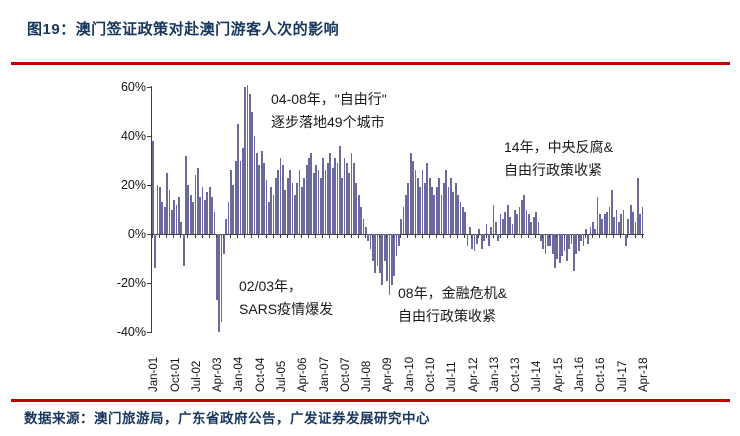 The height and width of the screenshot is (436, 740). What do you see at coordinates (133, 87) in the screenshot?
I see `y-axis-tick-label: 60%` at bounding box center [133, 87].